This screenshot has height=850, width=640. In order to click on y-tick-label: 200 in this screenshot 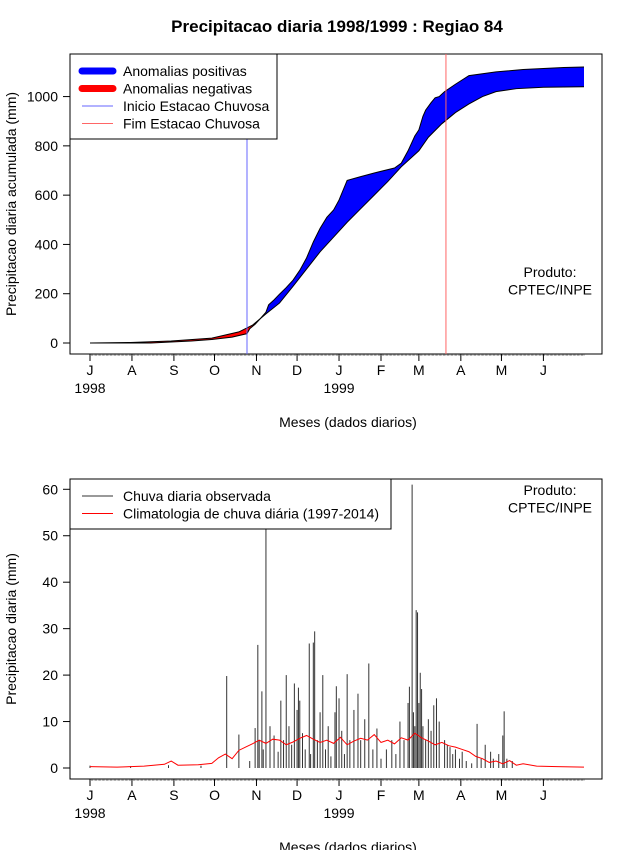, I will do `click(47, 294)`.